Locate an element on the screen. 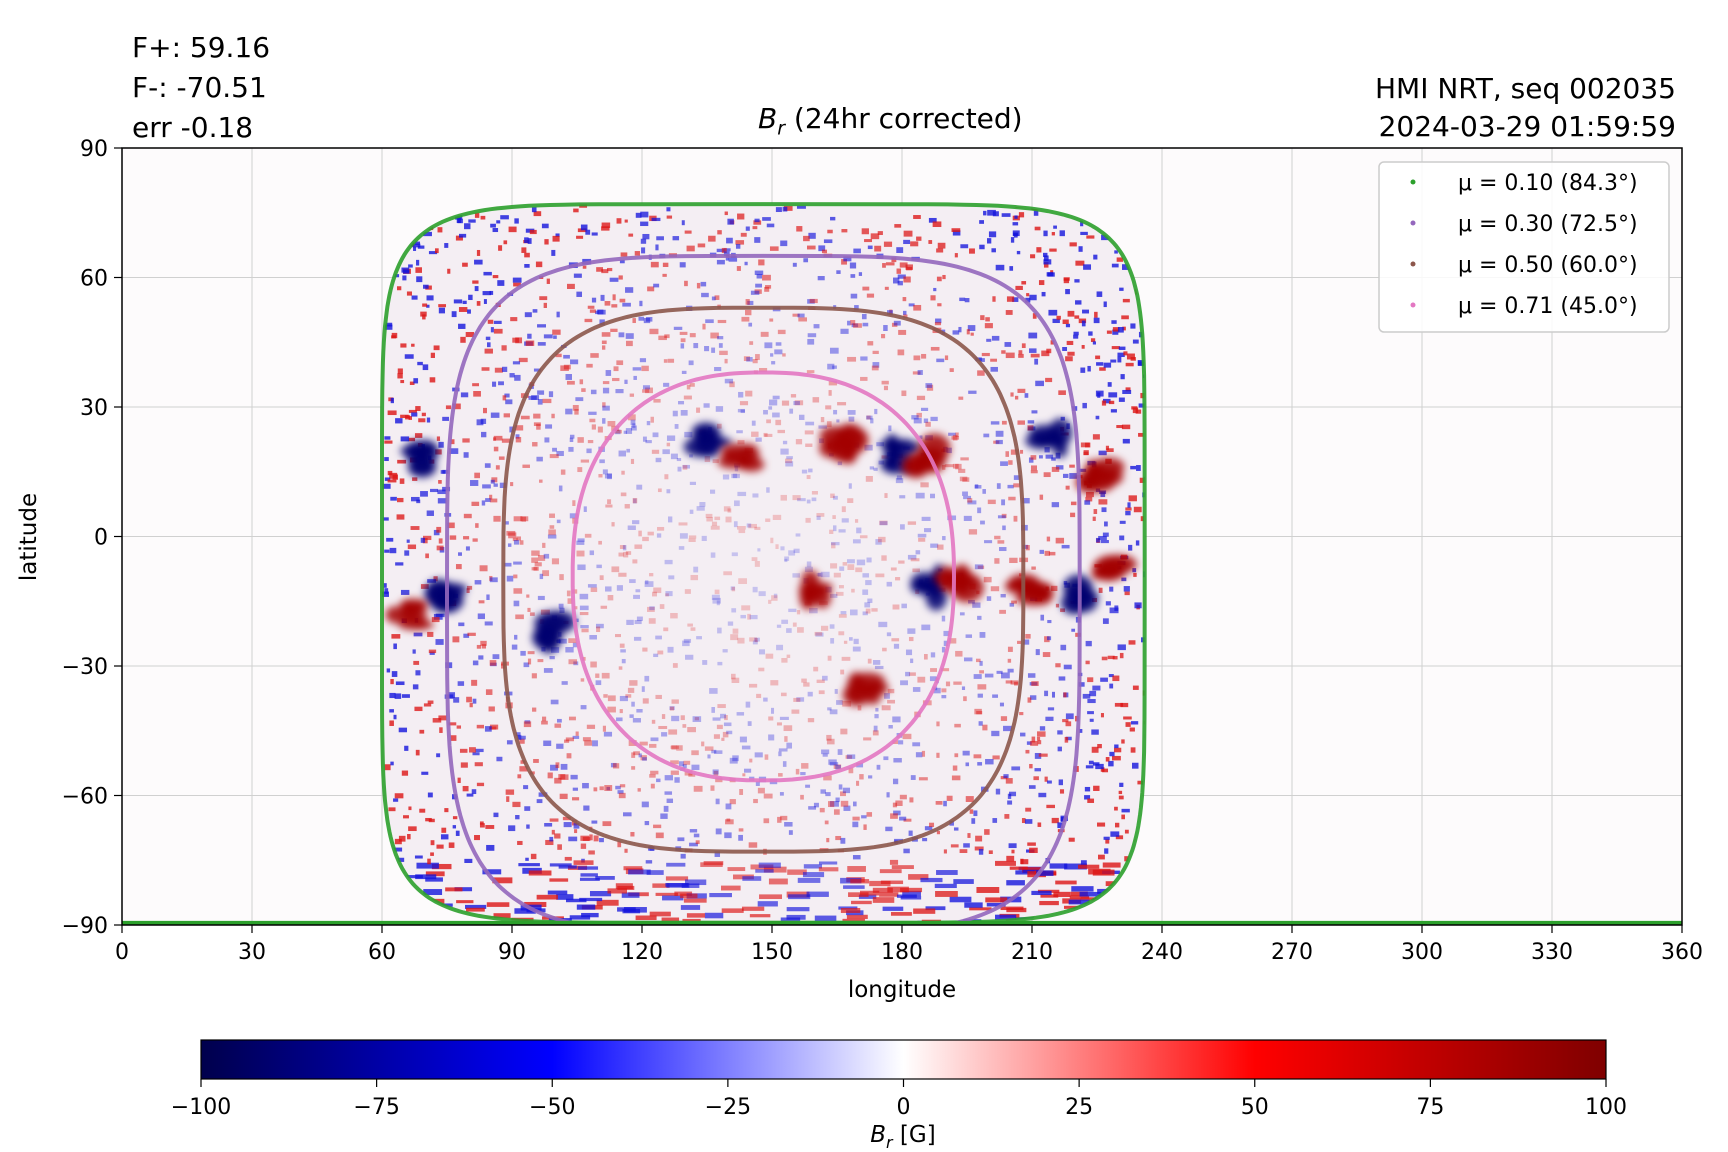  x-tick-label: 180 is located at coordinates (902, 952).